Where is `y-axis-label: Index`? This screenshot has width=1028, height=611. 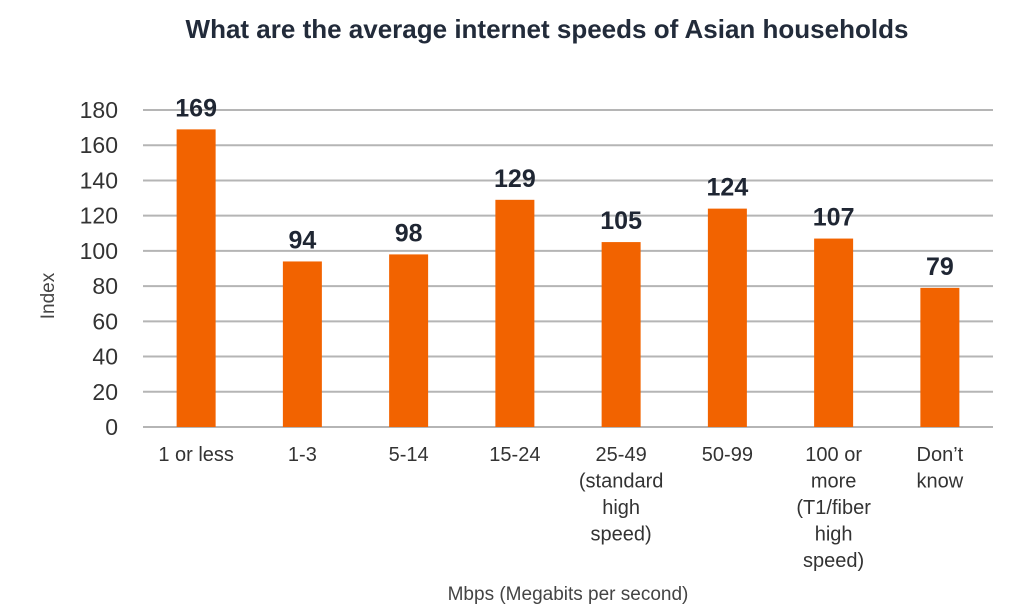 y-axis-label: Index is located at coordinates (48, 295).